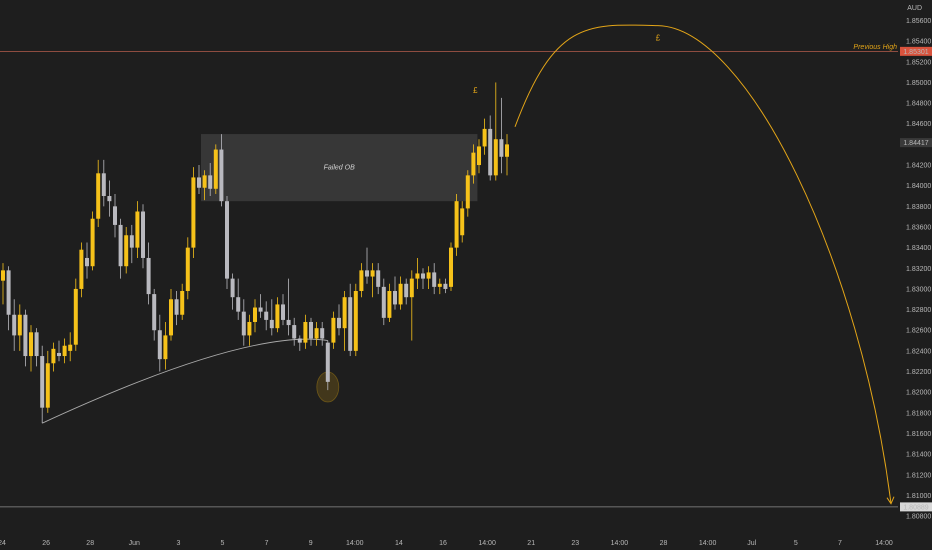 Image resolution: width=932 pixels, height=550 pixels. Describe the element at coordinates (918, 186) in the screenshot. I see `price-tick-label: 1.84000` at that location.